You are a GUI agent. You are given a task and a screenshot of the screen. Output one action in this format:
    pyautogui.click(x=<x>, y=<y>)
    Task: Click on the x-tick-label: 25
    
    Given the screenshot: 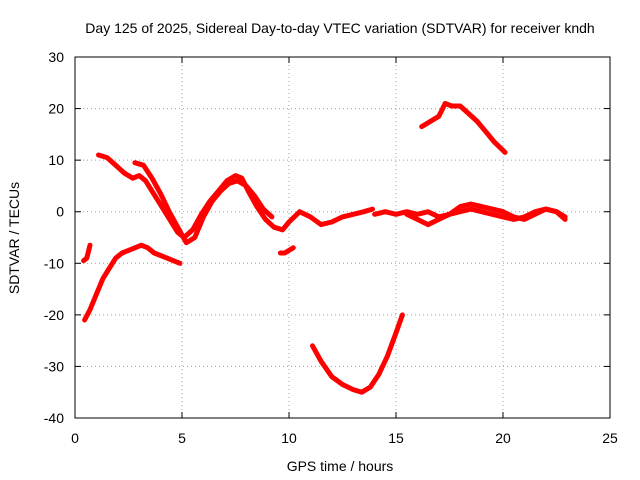 What is the action you would take?
    pyautogui.click(x=610, y=438)
    